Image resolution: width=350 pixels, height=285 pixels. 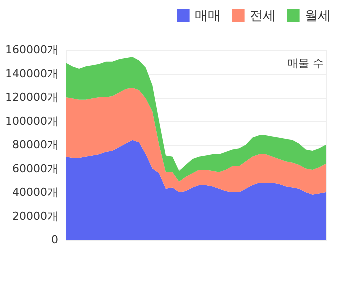 What do you see at coordinates (35, 192) in the screenshot?
I see `y-tick-label: 40000개` at bounding box center [35, 192].